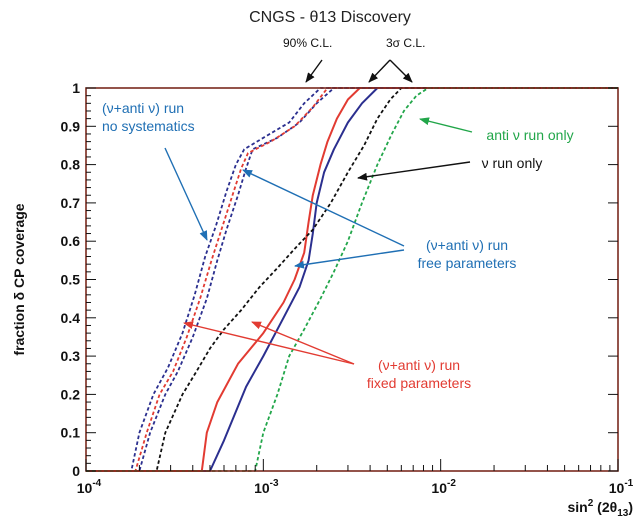 This screenshot has height=526, width=633. Describe the element at coordinates (19, 279) in the screenshot. I see `y-axis-label: fraction δ CP coverage` at that location.